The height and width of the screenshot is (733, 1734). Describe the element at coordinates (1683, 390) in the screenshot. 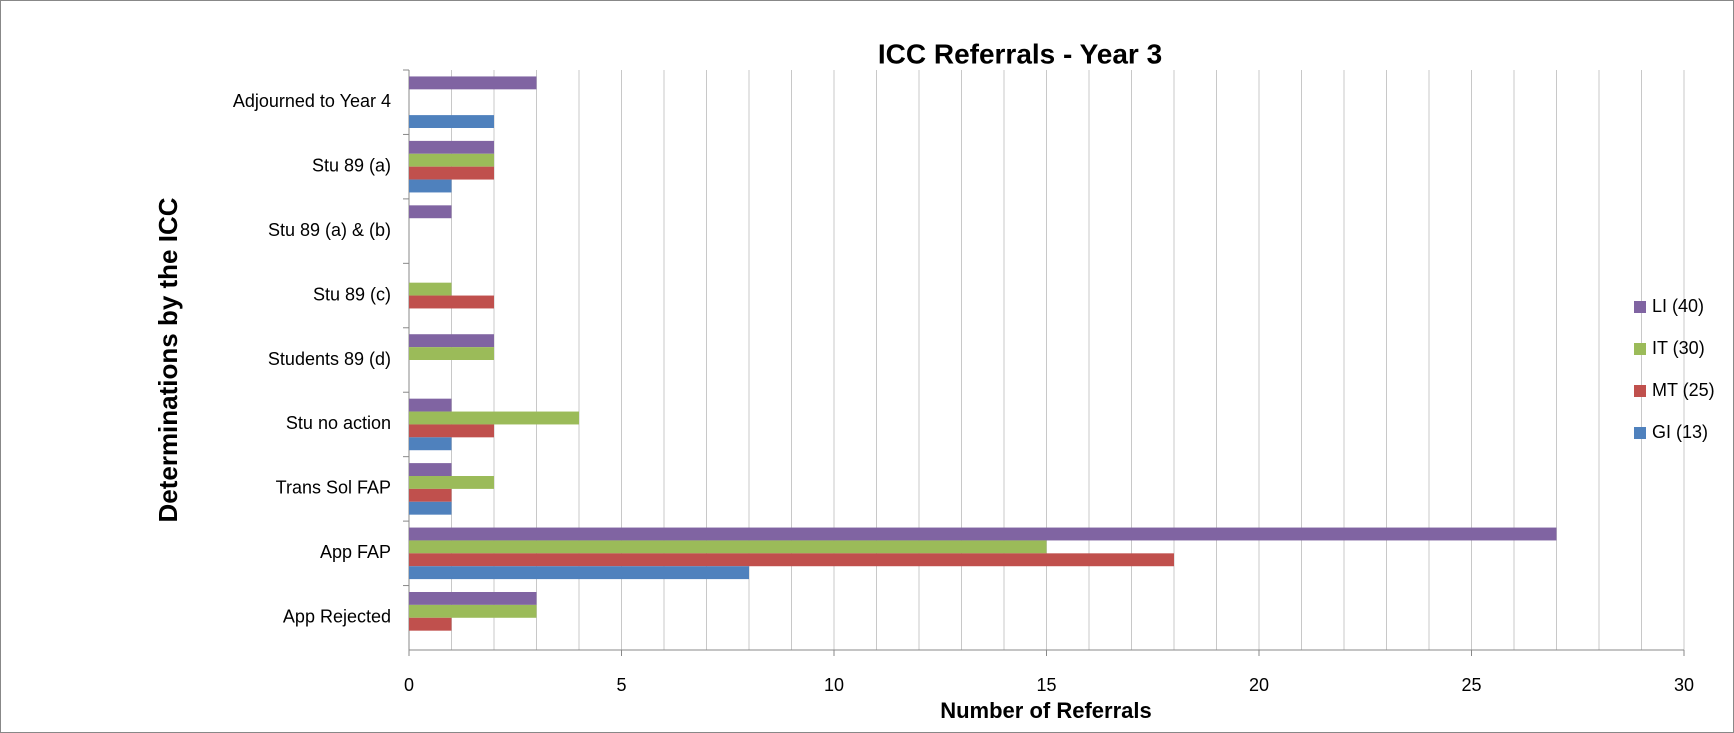

I see `legend-label: MT (25)` at that location.